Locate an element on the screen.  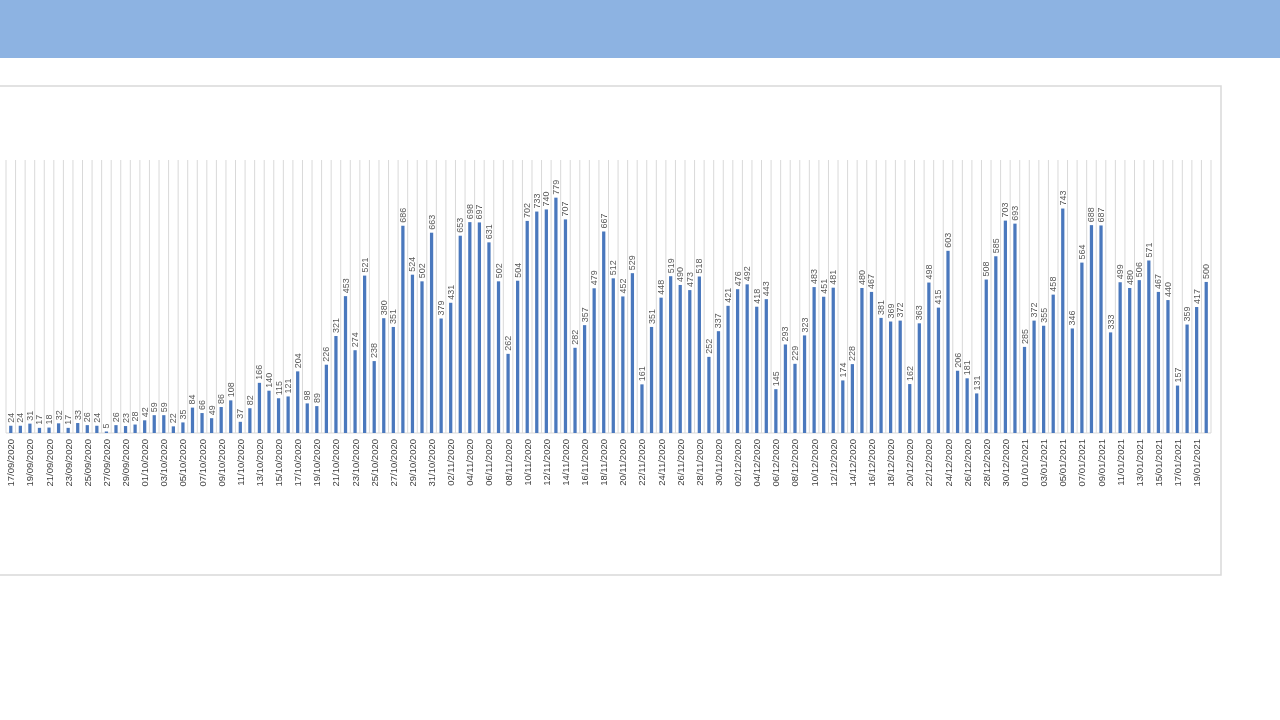
x-tick-label: 21/09/2020 is located at coordinates (49, 463).